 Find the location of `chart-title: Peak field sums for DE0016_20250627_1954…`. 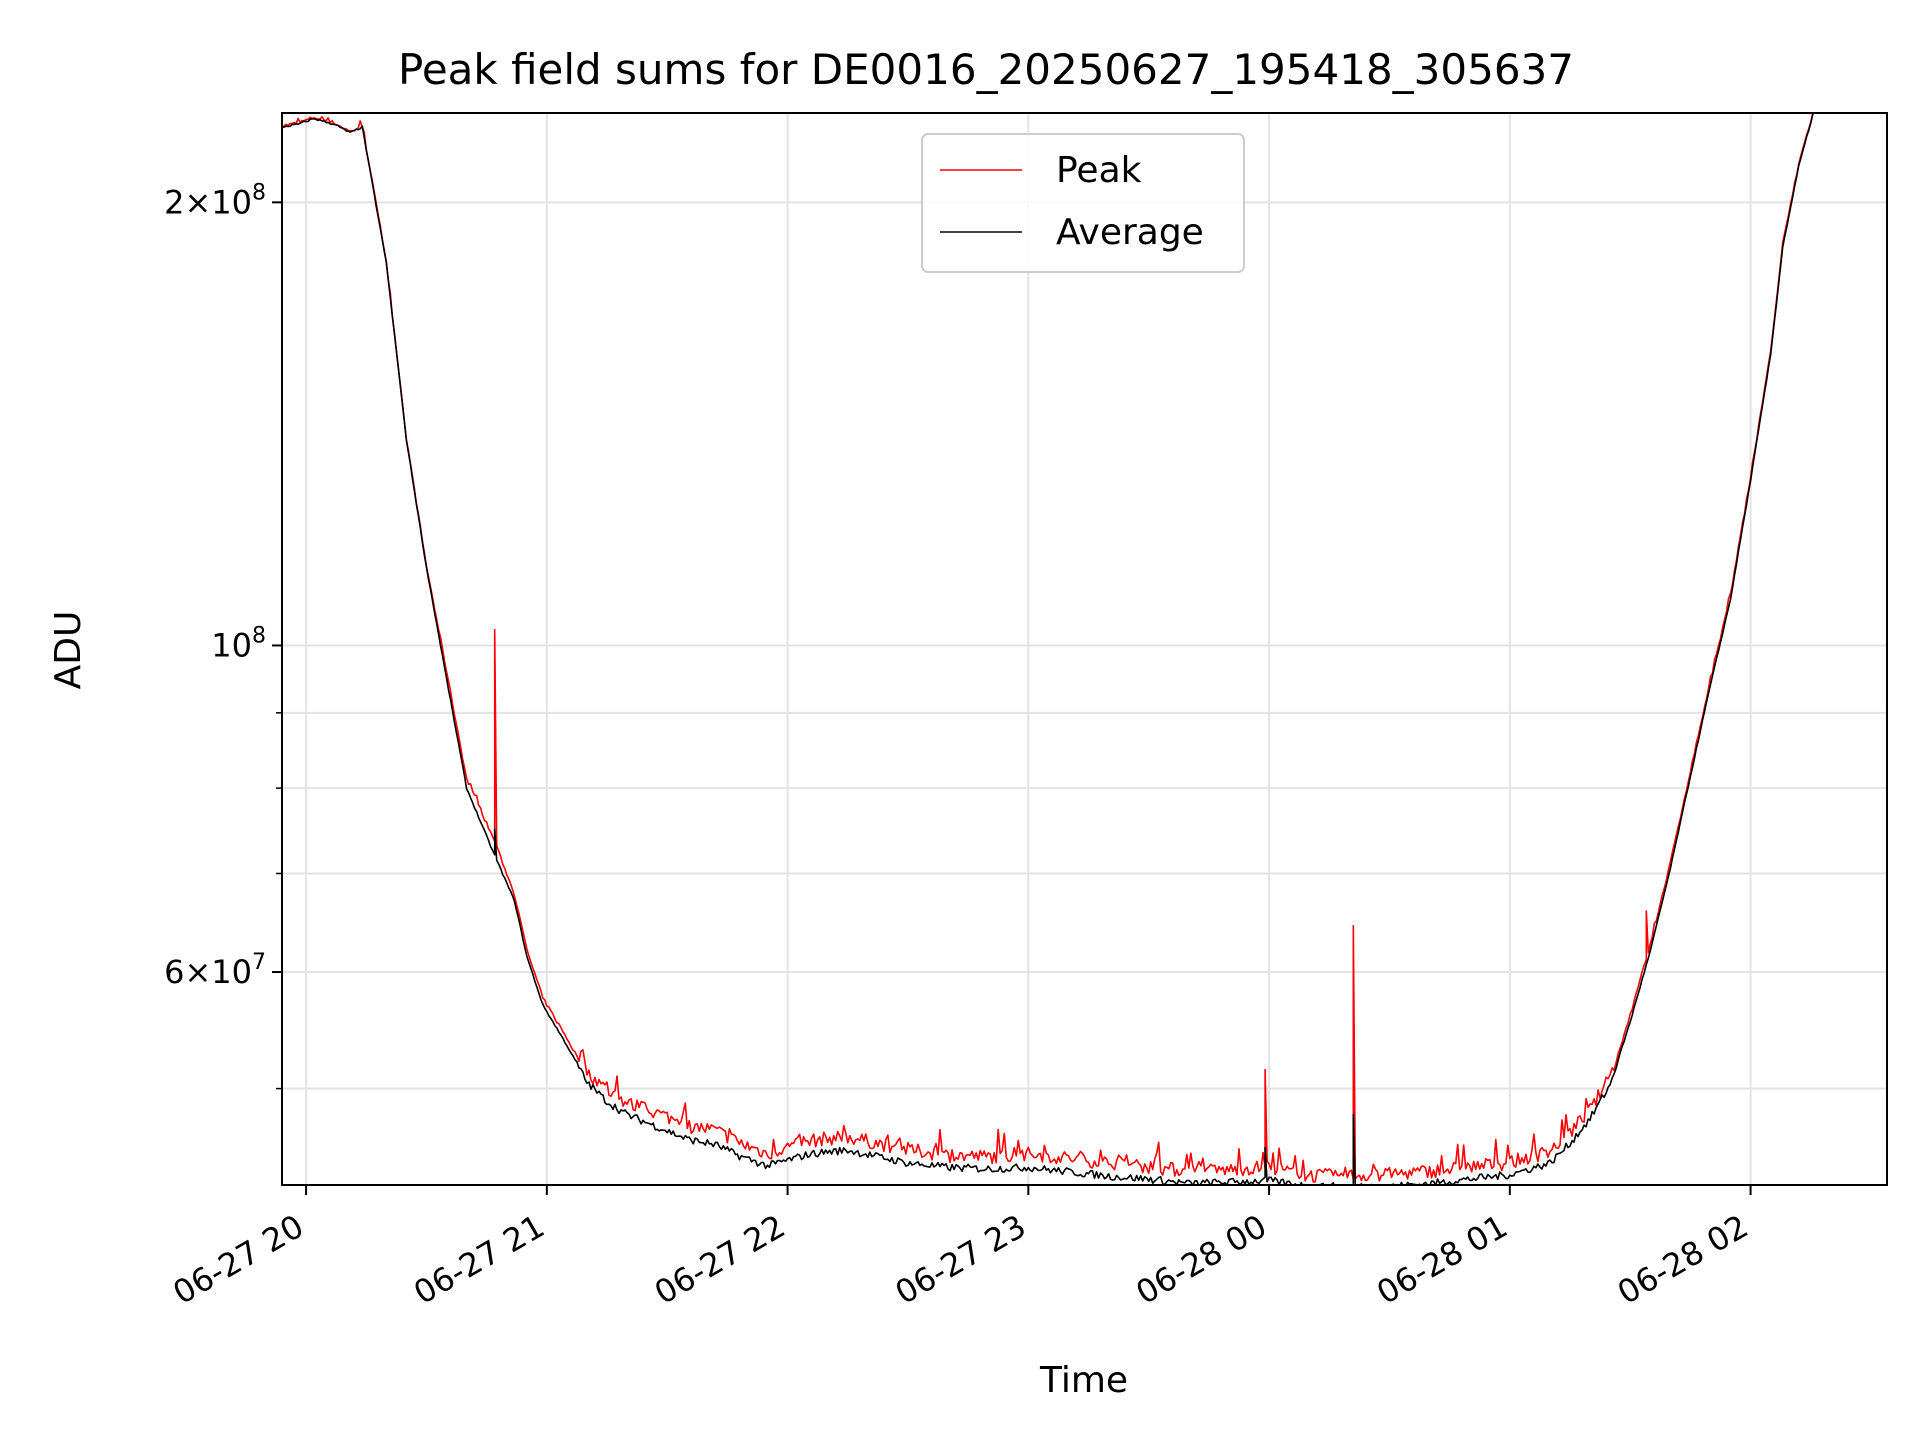

chart-title: Peak field sums for DE0016_20250627_1954… is located at coordinates (986, 69).